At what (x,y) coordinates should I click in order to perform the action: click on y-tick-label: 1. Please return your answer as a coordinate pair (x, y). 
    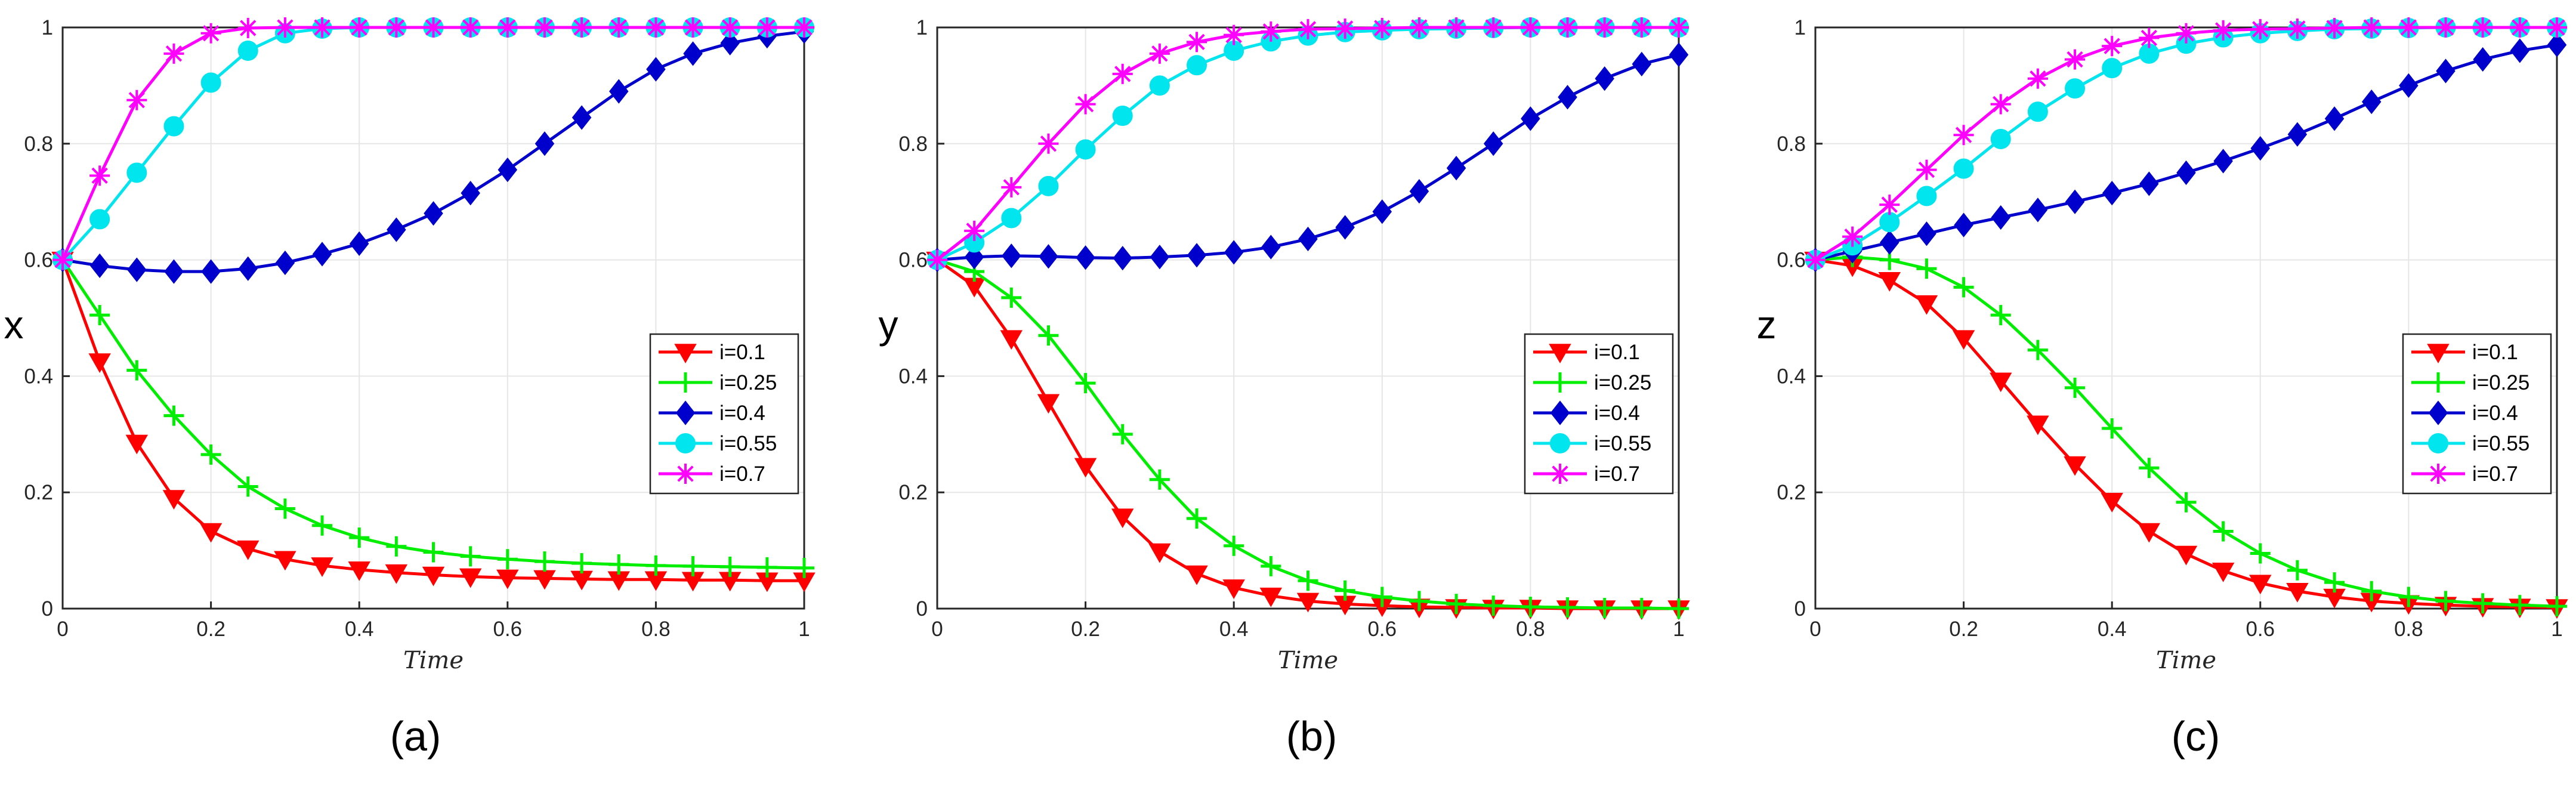
    Looking at the image, I should click on (48, 27).